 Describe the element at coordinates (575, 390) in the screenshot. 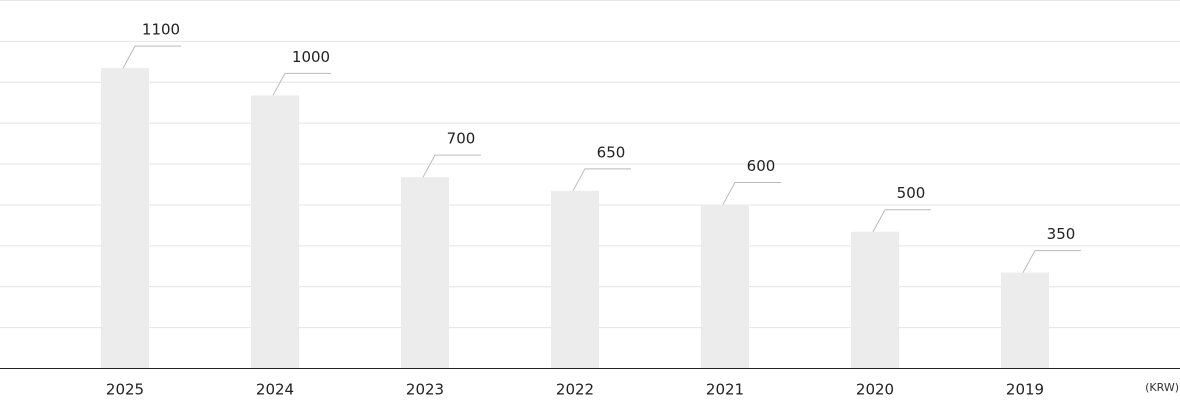

I see `x-tick-label: 2022` at that location.